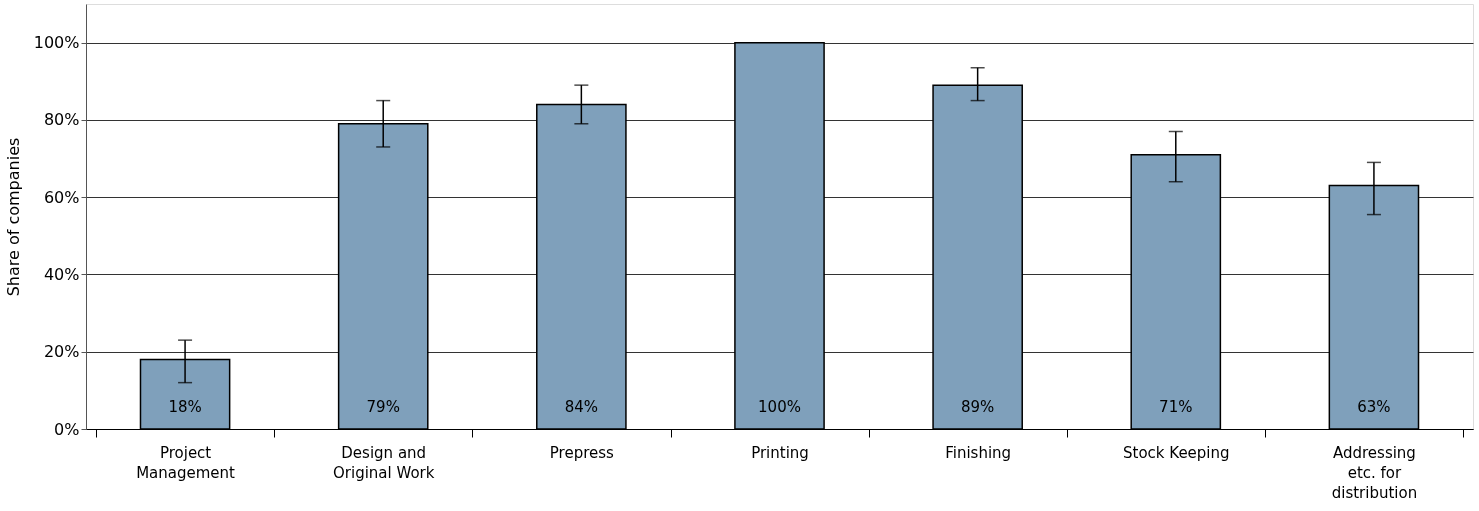 The height and width of the screenshot is (511, 1479). What do you see at coordinates (61, 197) in the screenshot?
I see `y-tick-label: 60%` at bounding box center [61, 197].